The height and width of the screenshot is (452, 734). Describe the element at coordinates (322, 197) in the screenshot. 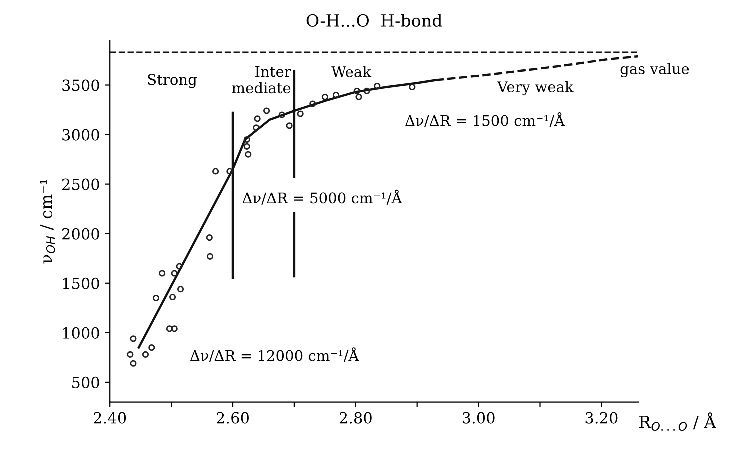

I see `annotation: Δν/ΔR = 5000 cm⁻¹/Å` at that location.